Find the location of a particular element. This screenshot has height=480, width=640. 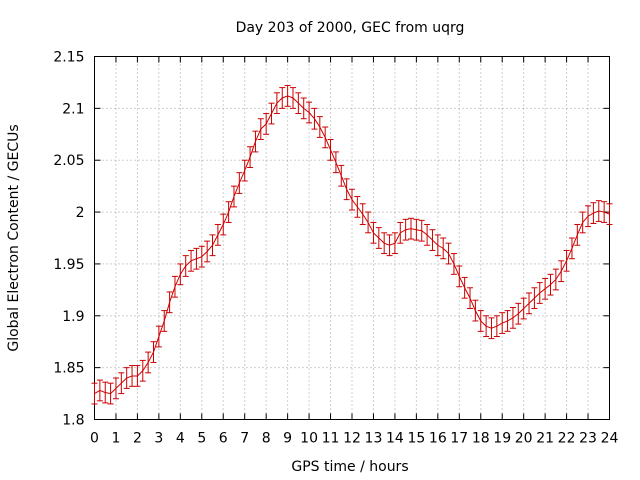

x-tick-label: 8 is located at coordinates (266, 439).